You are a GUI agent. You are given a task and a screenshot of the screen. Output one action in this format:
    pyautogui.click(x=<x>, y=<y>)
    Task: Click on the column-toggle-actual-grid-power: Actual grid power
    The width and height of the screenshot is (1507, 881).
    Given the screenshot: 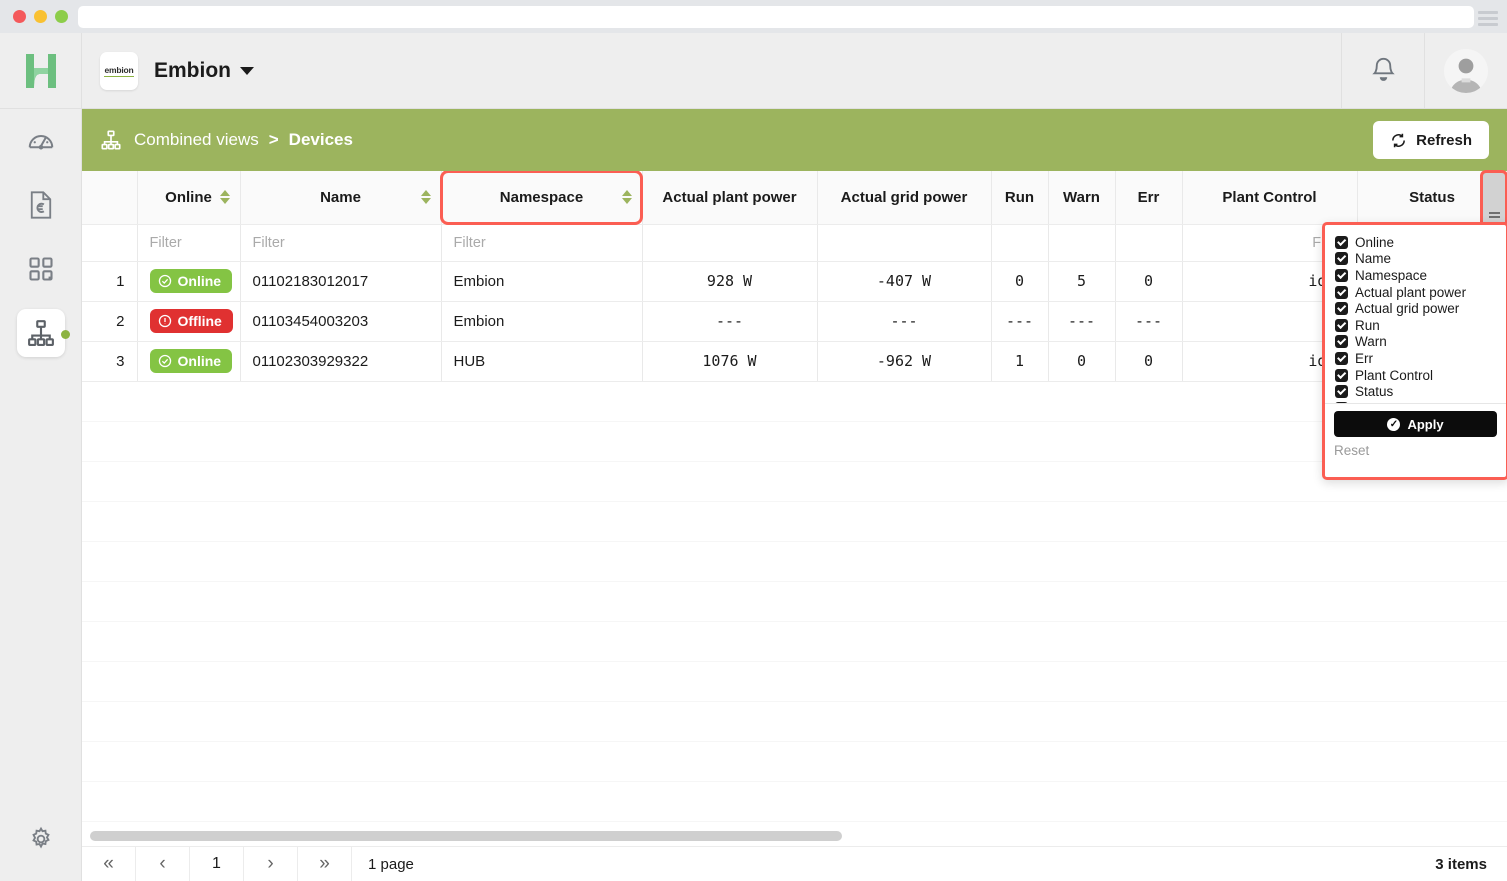 What is the action you would take?
    pyautogui.click(x=1420, y=308)
    